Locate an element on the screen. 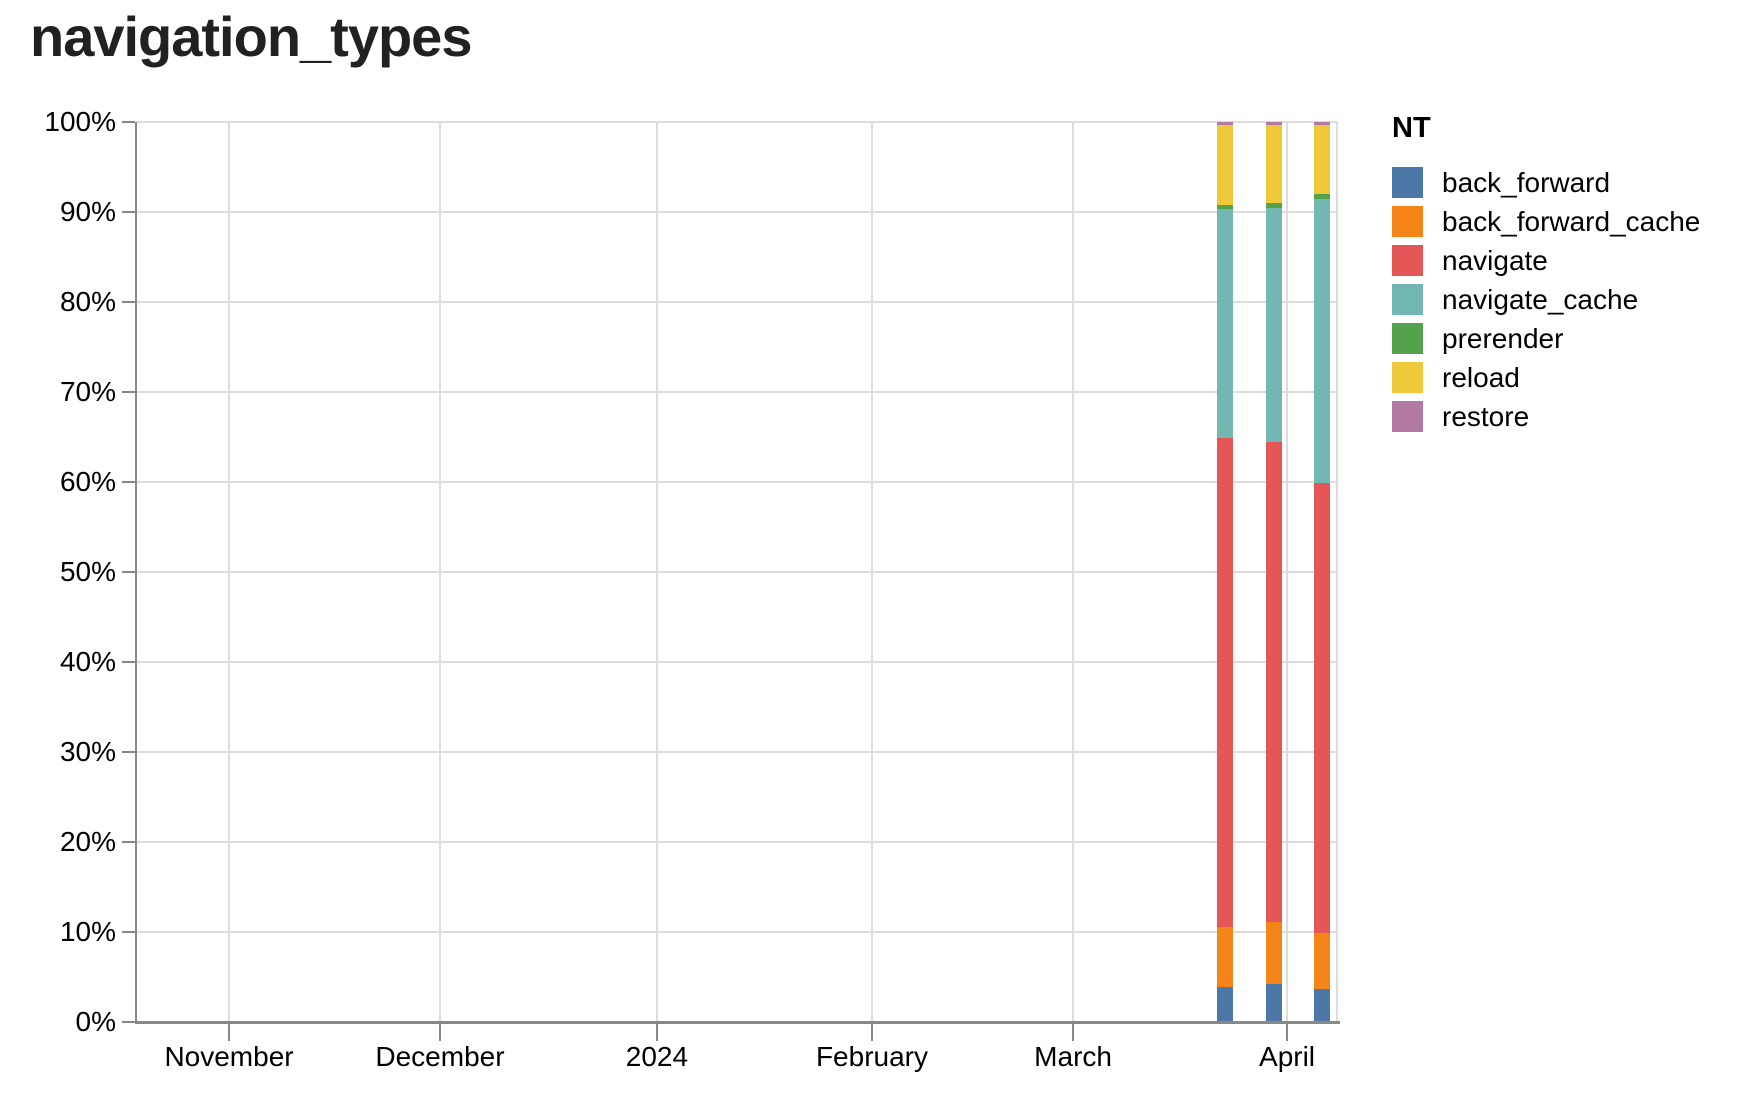  y-axis-domain-line is located at coordinates (136, 572).